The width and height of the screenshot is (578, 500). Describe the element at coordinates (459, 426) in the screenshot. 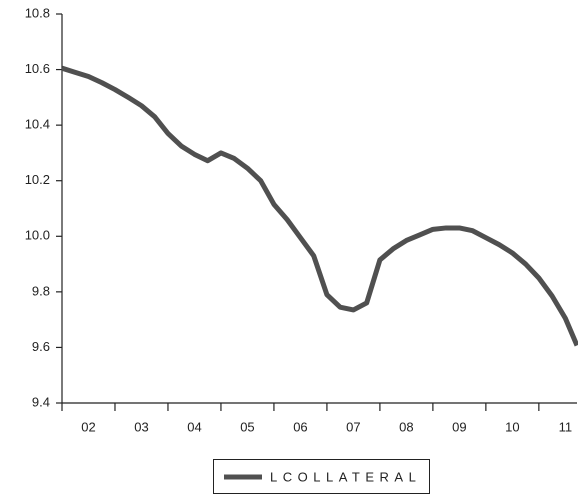

I see `x-tick-label: 09` at that location.